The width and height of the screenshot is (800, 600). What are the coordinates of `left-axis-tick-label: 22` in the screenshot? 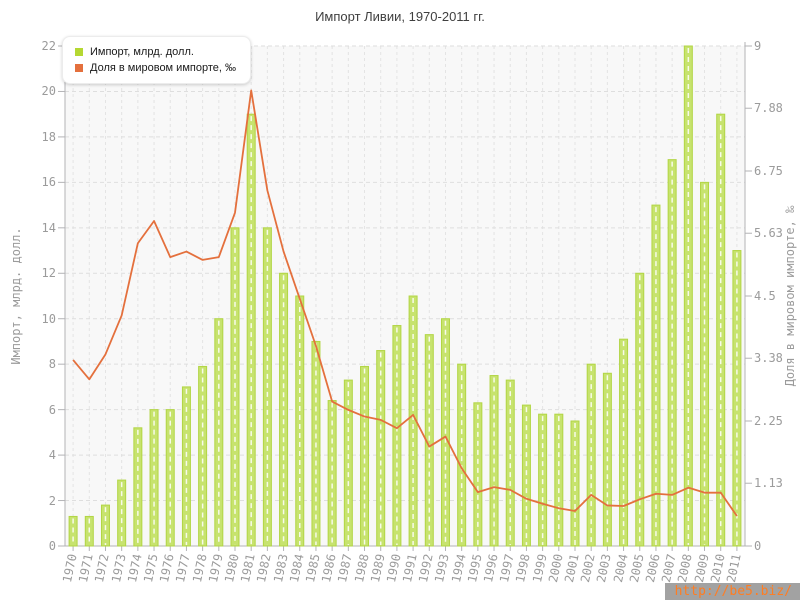 It's located at (48, 46).